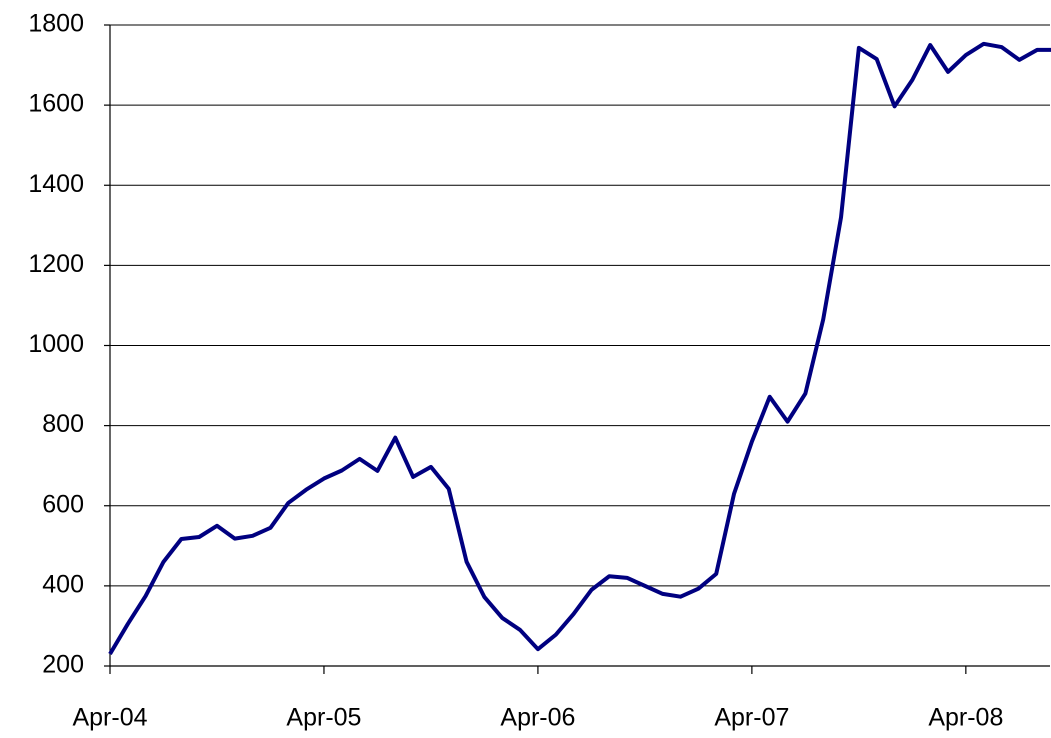 This screenshot has width=1051, height=738. I want to click on x-tick-label: Apr-07, so click(751, 718).